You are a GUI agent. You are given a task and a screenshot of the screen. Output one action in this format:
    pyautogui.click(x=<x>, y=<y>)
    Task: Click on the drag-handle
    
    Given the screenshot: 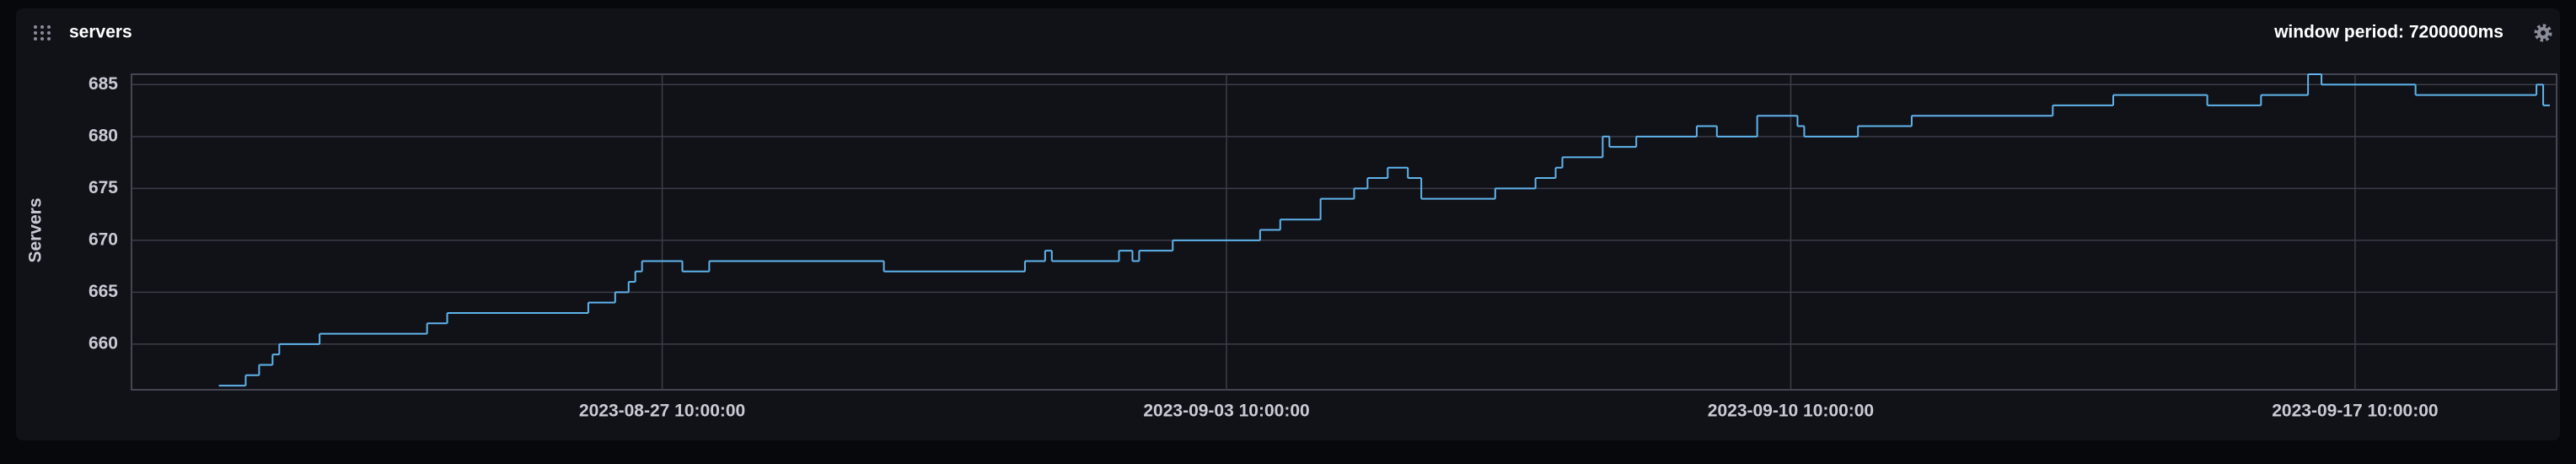 What is the action you would take?
    pyautogui.click(x=42, y=32)
    